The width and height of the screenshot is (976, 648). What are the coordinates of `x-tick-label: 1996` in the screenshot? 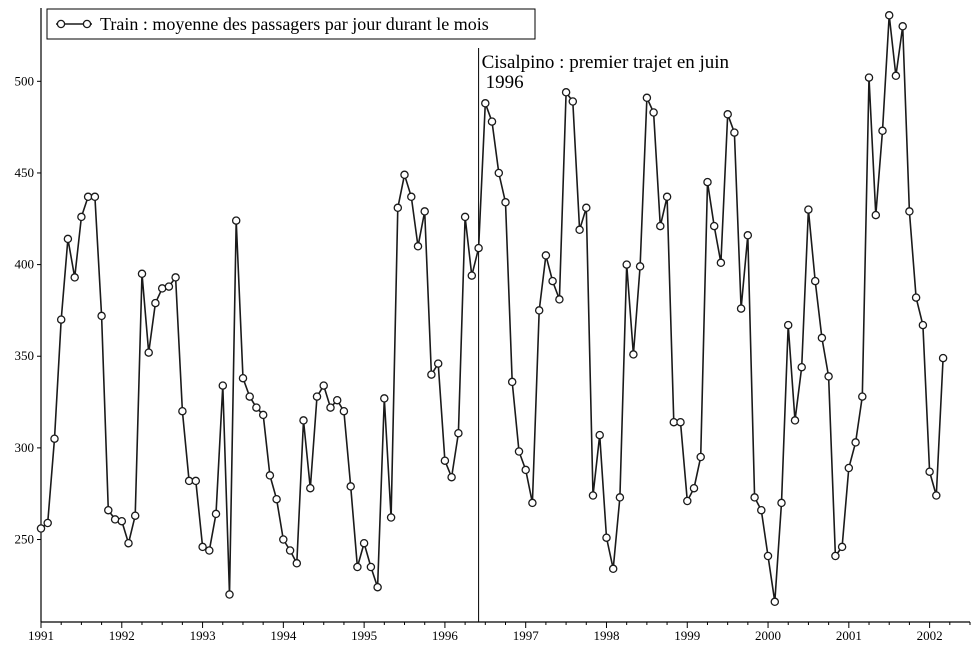 It's located at (445, 635).